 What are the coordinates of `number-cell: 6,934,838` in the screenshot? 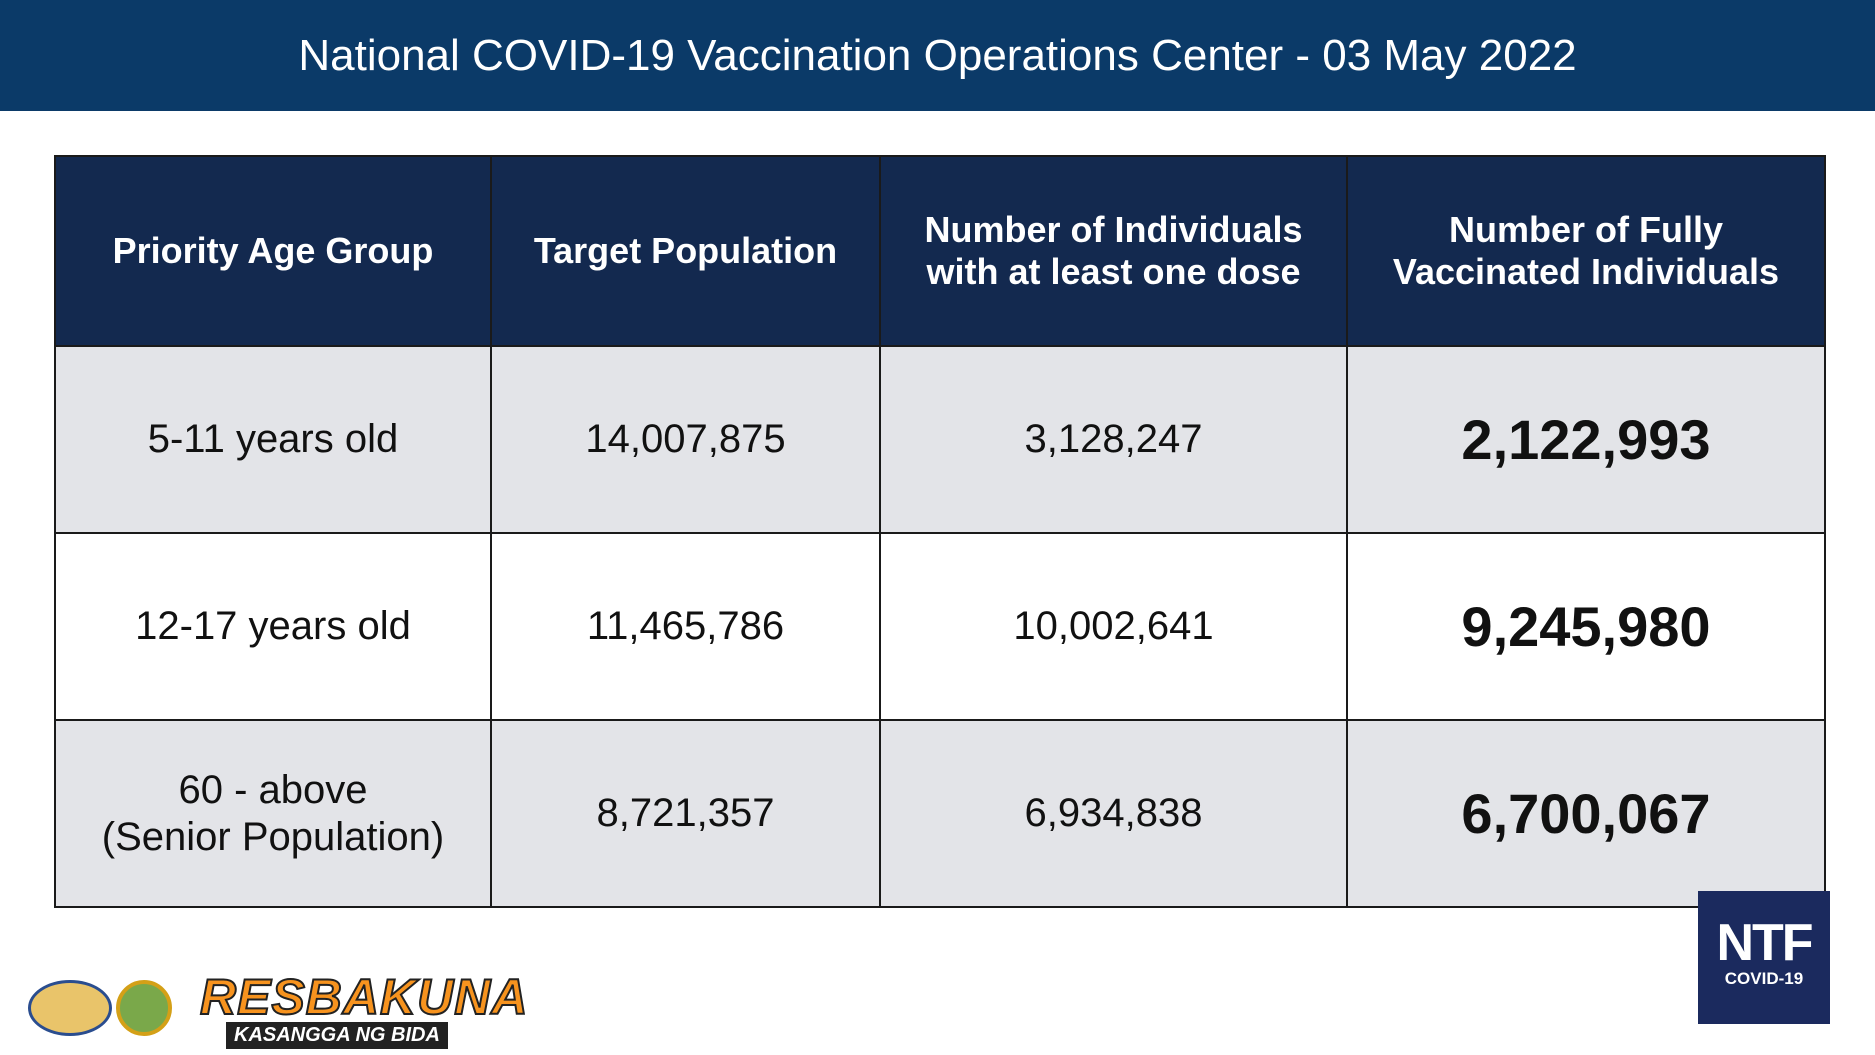 It's located at (1113, 813).